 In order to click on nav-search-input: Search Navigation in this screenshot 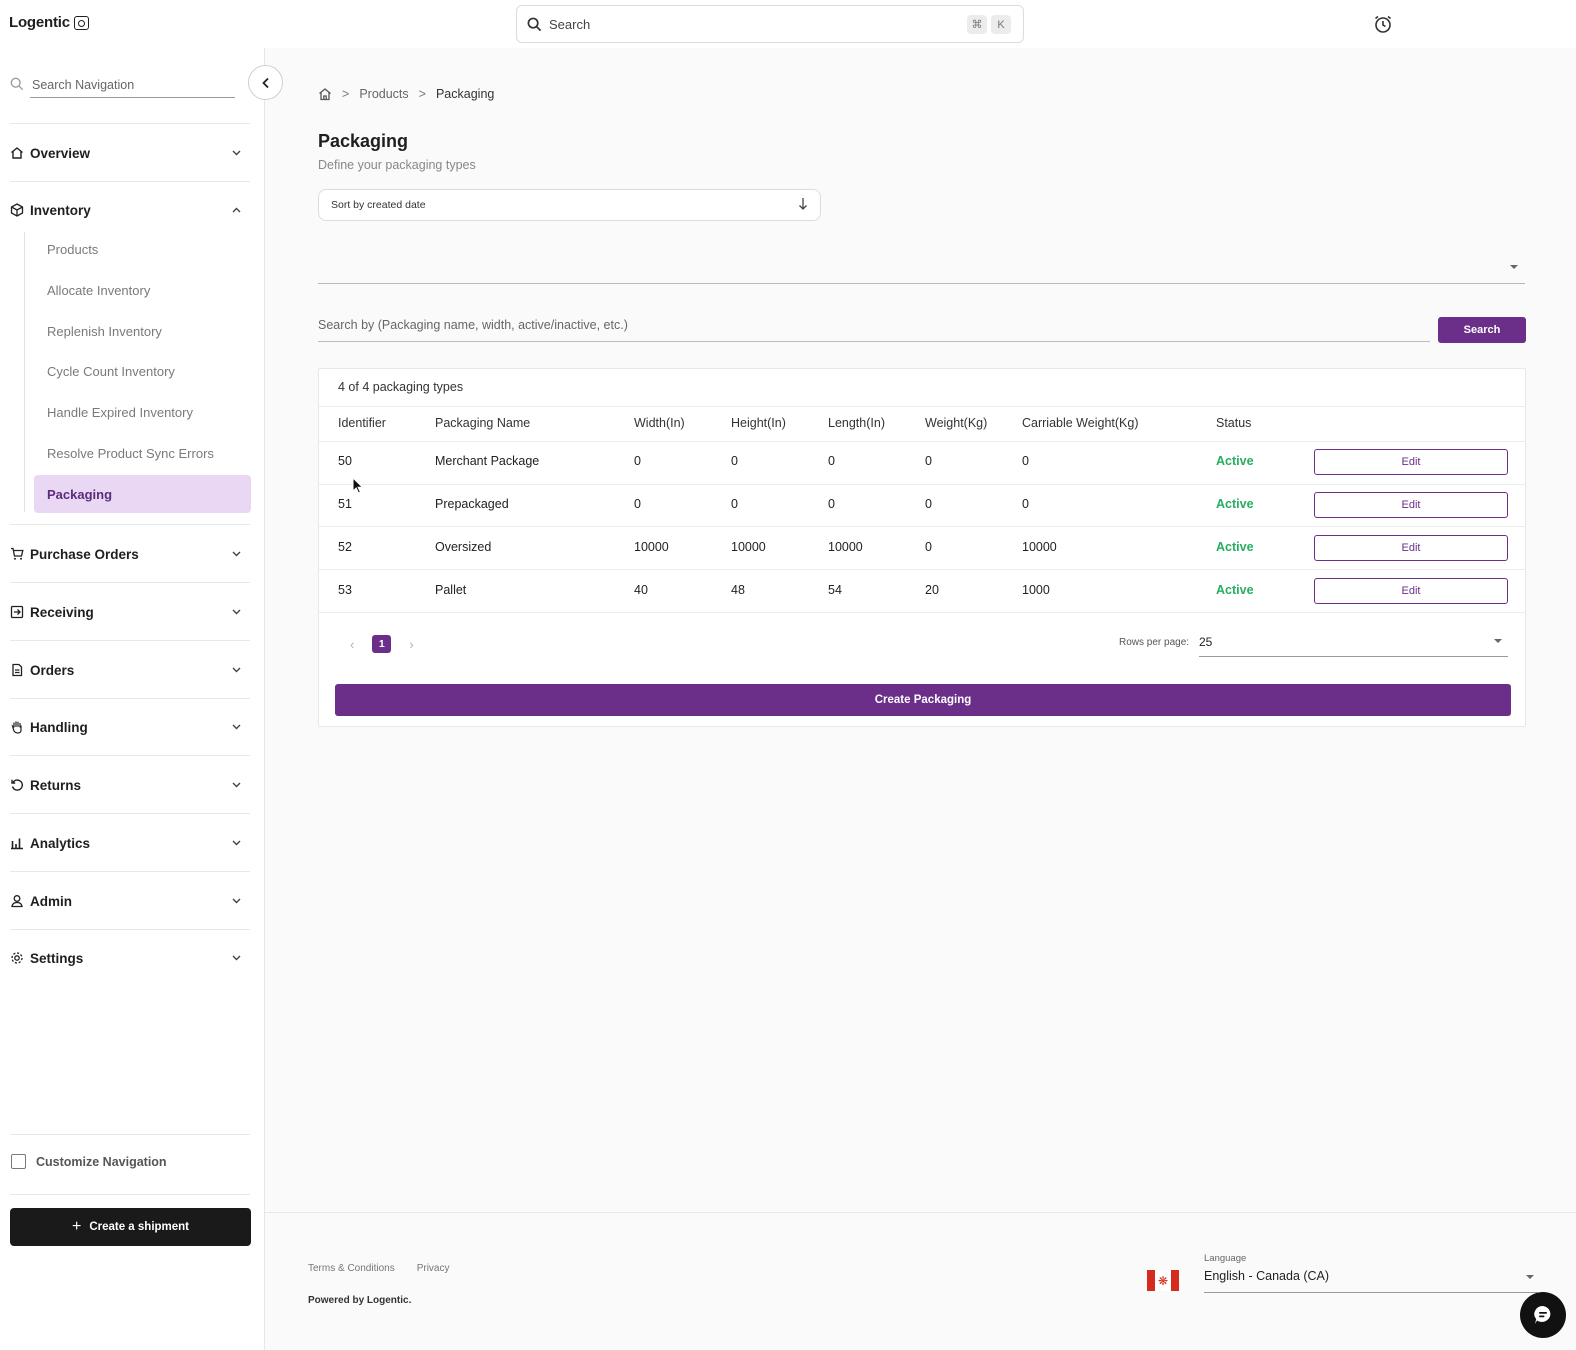, I will do `click(132, 84)`.